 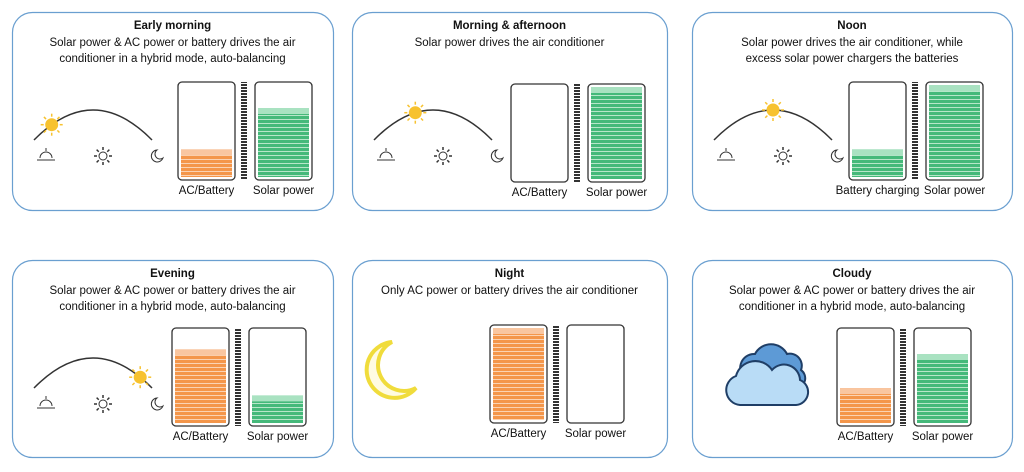 What do you see at coordinates (878, 191) in the screenshot?
I see `bar-label: Battery charging` at bounding box center [878, 191].